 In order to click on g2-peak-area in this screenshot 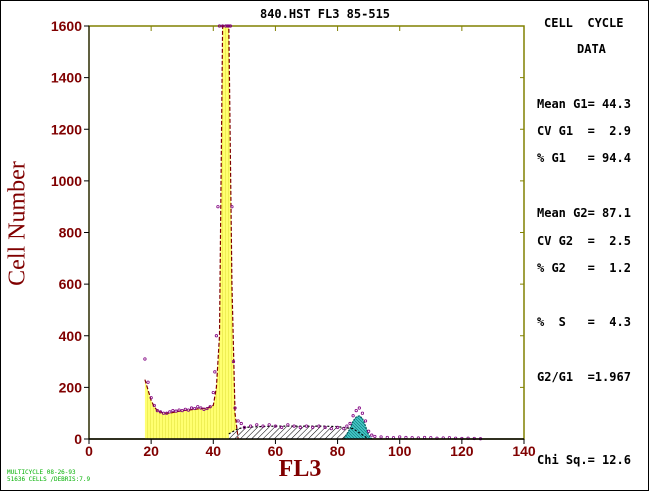, I will do `click(357, 427)`.